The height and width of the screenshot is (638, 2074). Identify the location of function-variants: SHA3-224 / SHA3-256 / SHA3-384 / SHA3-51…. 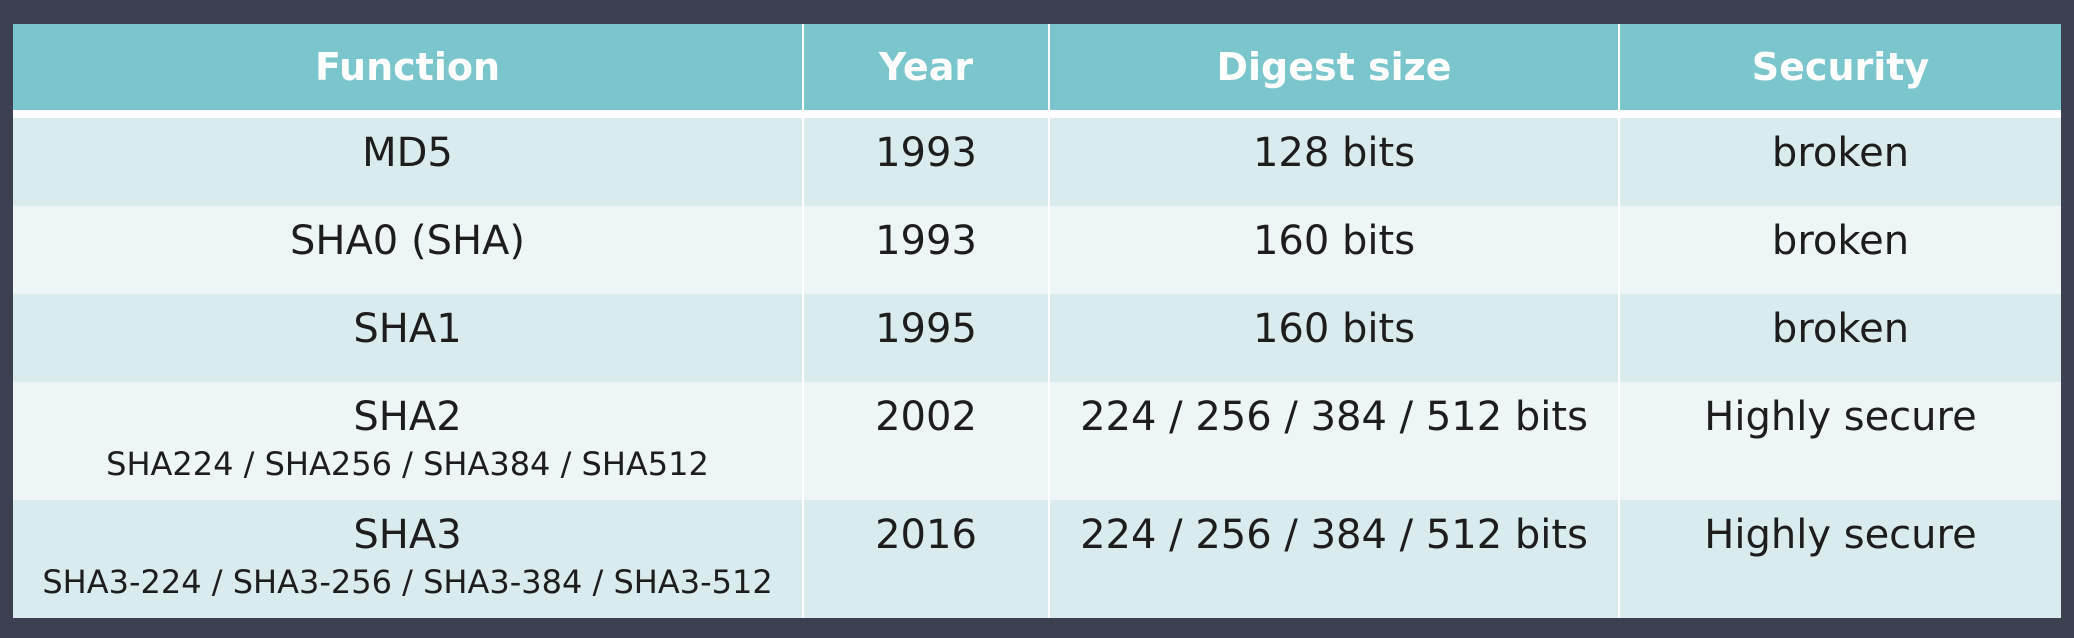
(407, 582).